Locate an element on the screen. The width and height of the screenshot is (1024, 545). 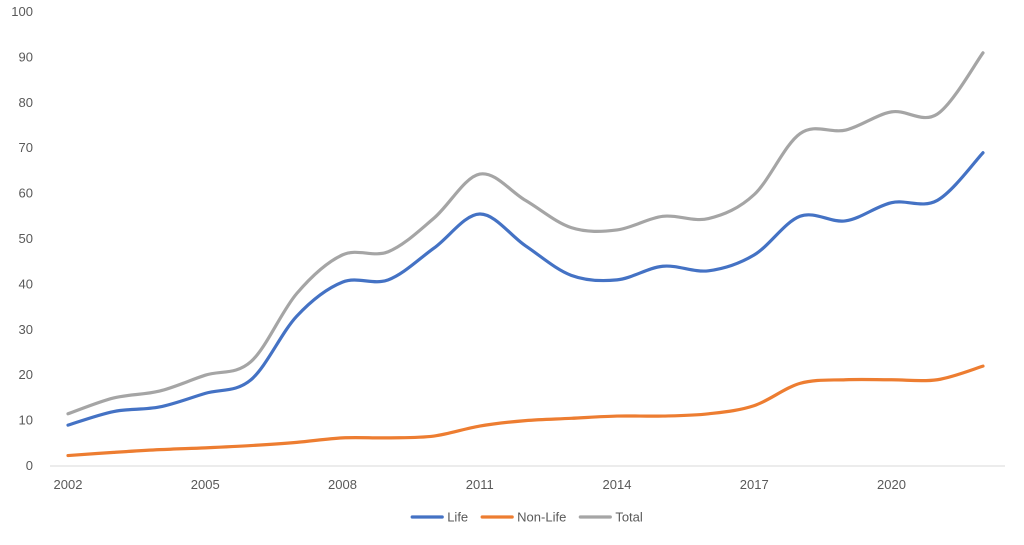
x-tick-label: 2011 is located at coordinates (480, 484).